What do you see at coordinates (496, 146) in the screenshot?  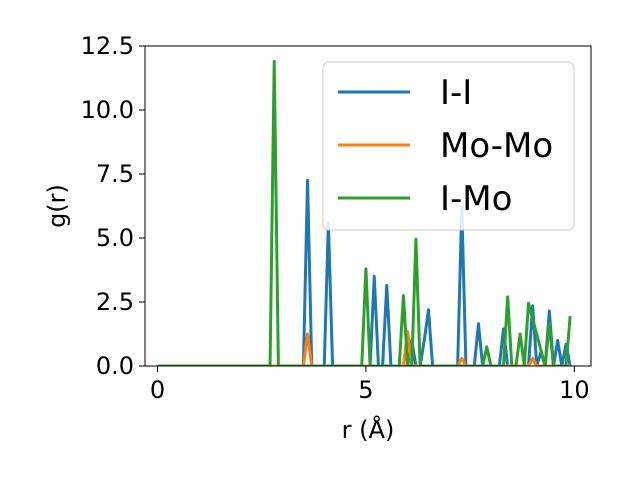 I see `legend-label: Mo-Mo` at bounding box center [496, 146].